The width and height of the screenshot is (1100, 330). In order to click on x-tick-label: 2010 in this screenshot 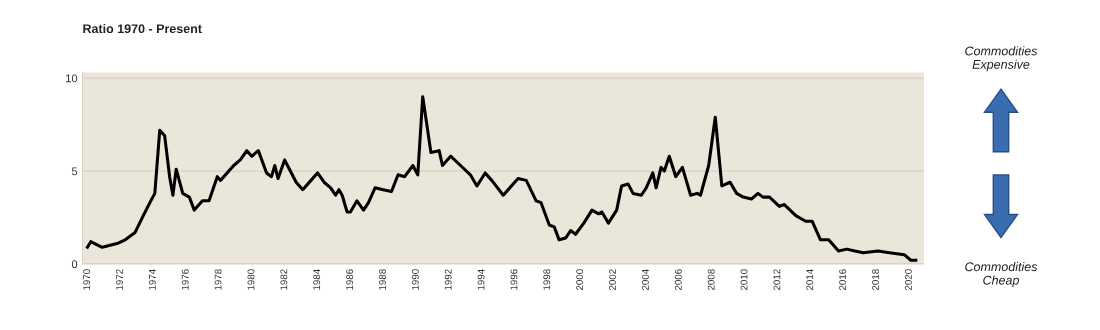, I will do `click(744, 279)`.